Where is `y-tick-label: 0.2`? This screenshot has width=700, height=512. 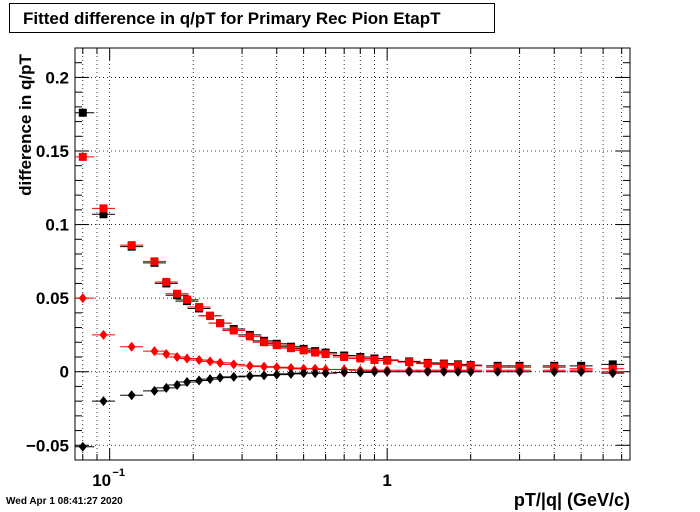 y-tick-label: 0.2 is located at coordinates (57, 77).